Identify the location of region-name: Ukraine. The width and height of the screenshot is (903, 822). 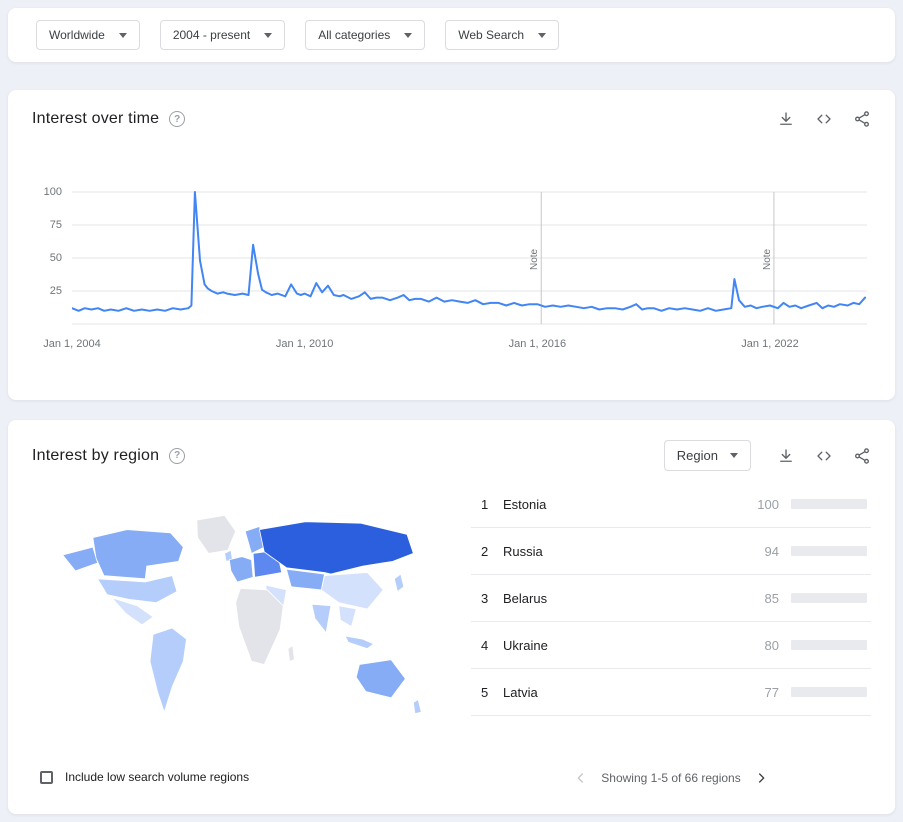
(525, 645).